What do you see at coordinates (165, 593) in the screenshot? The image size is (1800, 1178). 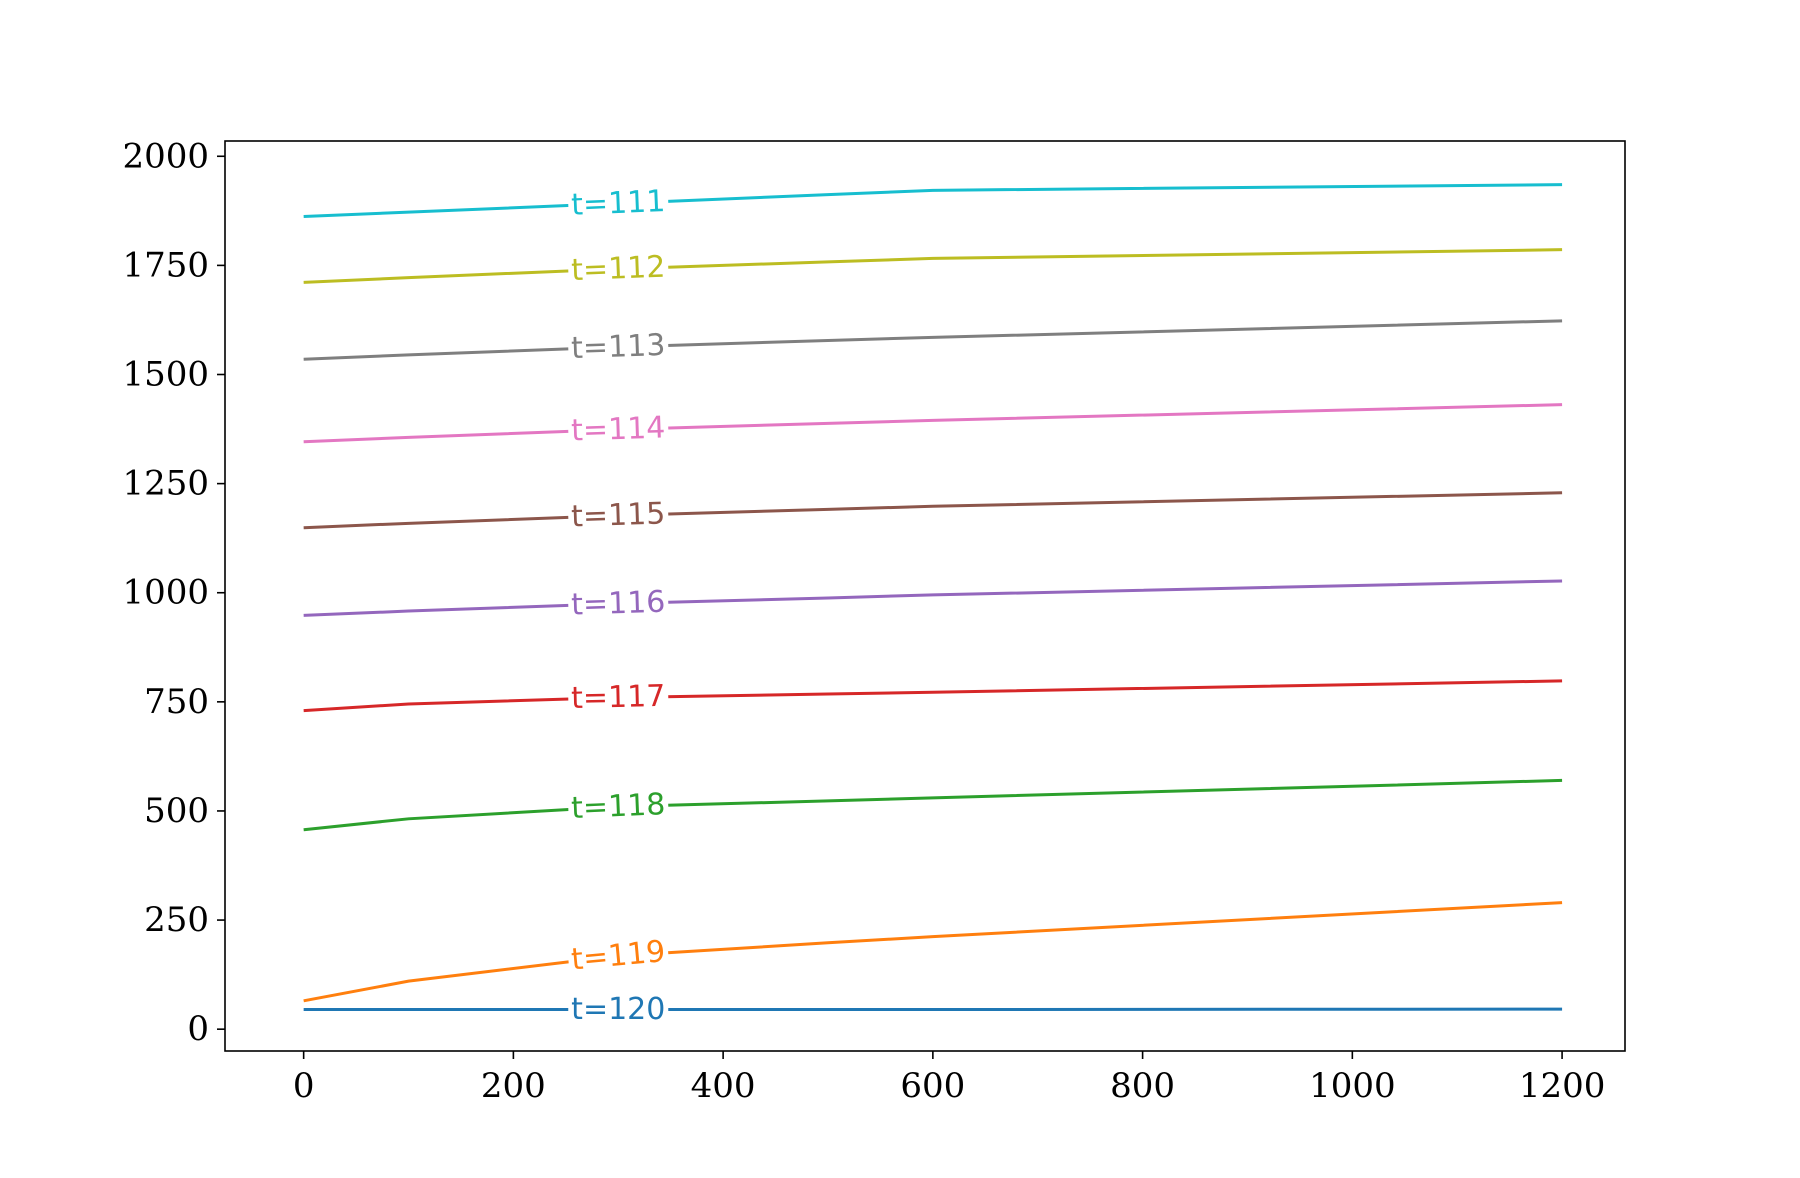 I see `y-tick-label: 1000` at bounding box center [165, 593].